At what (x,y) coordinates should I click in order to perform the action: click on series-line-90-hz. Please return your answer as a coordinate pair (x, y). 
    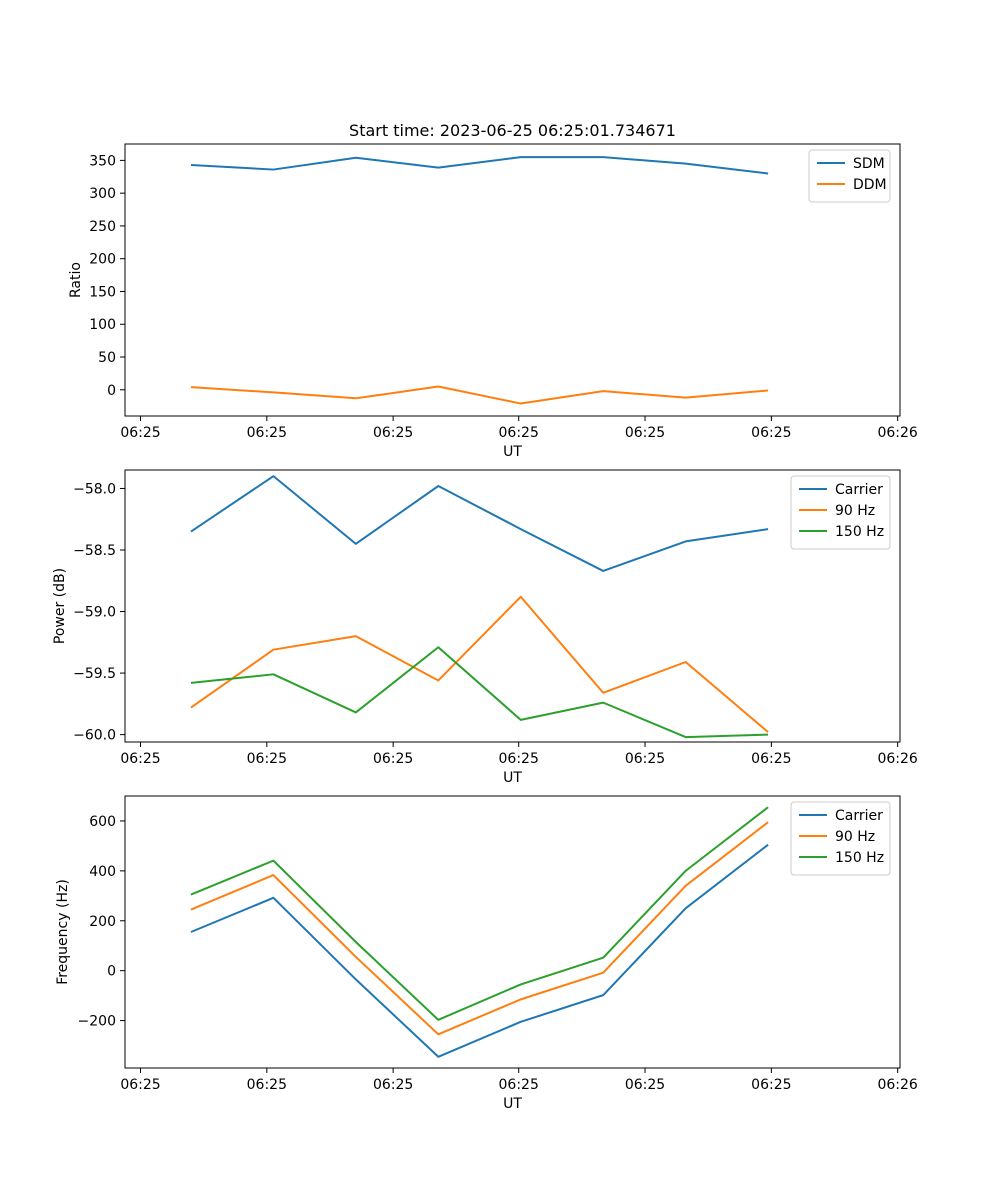
    Looking at the image, I should click on (479, 664).